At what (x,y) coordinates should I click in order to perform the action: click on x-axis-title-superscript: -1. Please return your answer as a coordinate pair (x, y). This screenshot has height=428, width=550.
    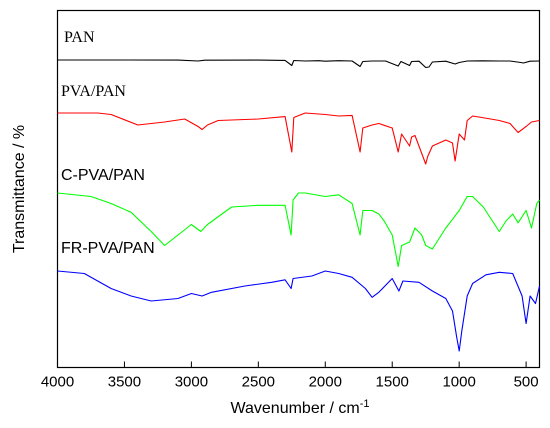
    Looking at the image, I should click on (365, 404).